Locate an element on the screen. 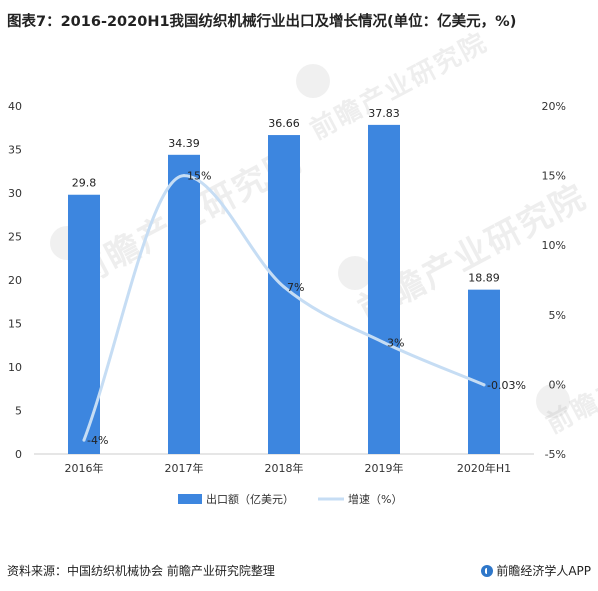  chart-title: 图表7：2016-2020H1我国纺织机械行业出口及增长情况(单位：亿美元，%) is located at coordinates (262, 22).